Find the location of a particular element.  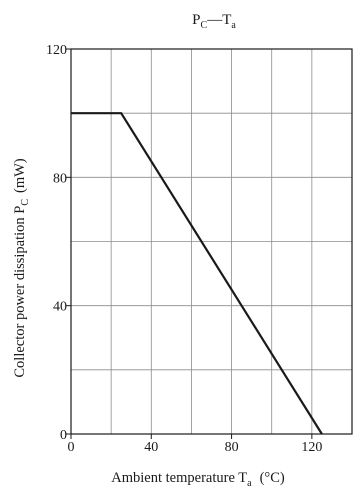

x-tick-label-0: 0 is located at coordinates (71, 447).